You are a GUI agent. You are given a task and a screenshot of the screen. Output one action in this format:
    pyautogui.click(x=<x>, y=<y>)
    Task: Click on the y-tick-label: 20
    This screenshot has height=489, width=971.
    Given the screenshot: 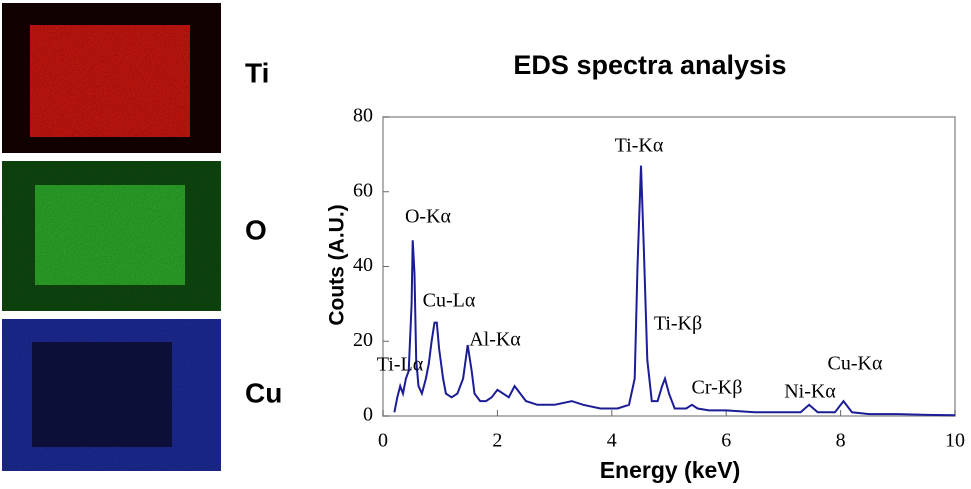 What is the action you would take?
    pyautogui.click(x=363, y=340)
    